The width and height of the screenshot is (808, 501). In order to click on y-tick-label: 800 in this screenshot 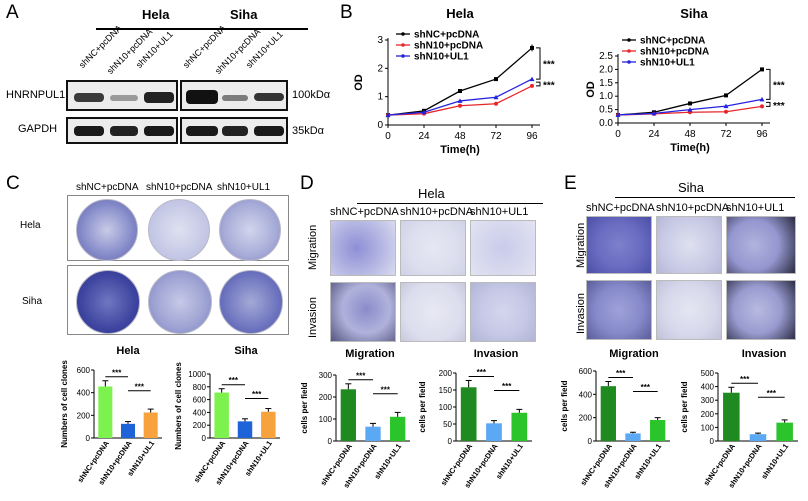, I will do `click(200, 387)`.